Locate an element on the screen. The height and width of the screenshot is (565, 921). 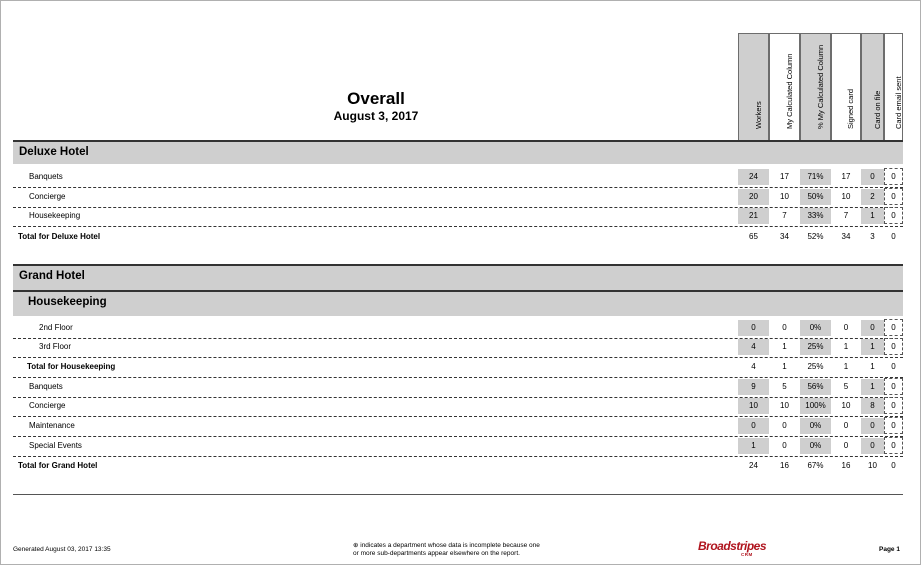
row-label: Housekeeping is located at coordinates (55, 215).